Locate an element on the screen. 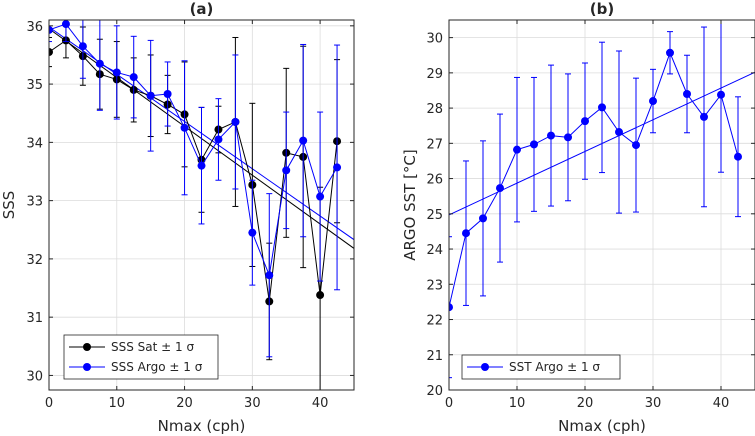 The image size is (755, 436). y-tick-label: 26 is located at coordinates (434, 180).